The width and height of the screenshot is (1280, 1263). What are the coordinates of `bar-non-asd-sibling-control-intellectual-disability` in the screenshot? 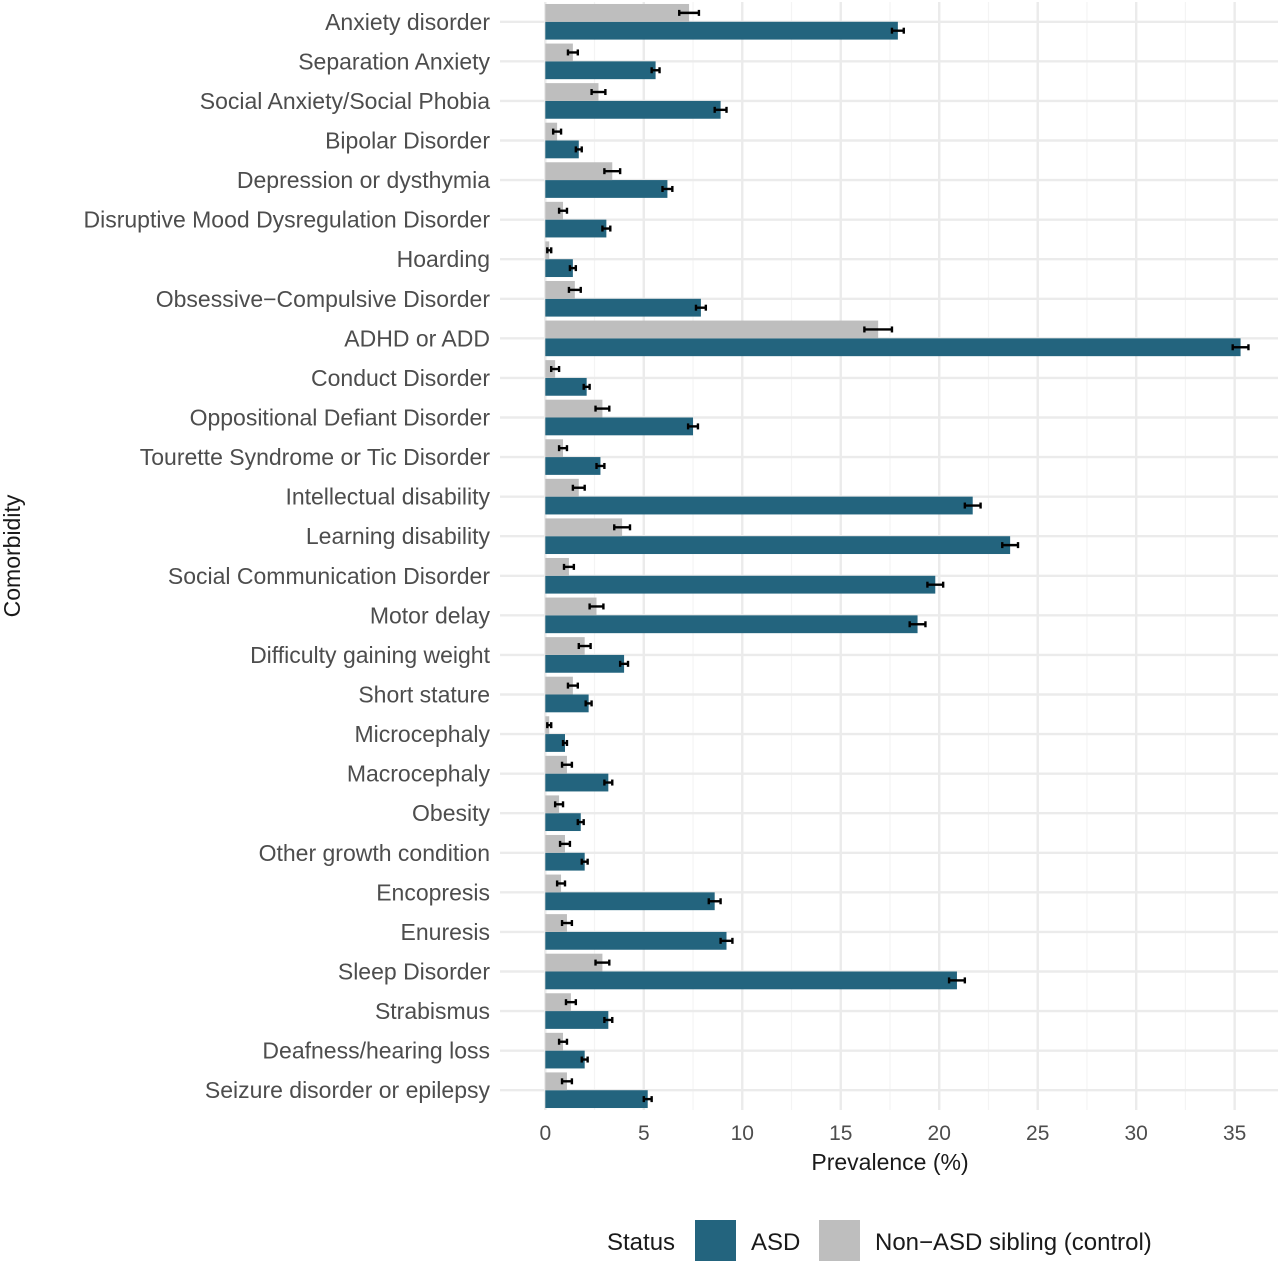 It's located at (562, 487).